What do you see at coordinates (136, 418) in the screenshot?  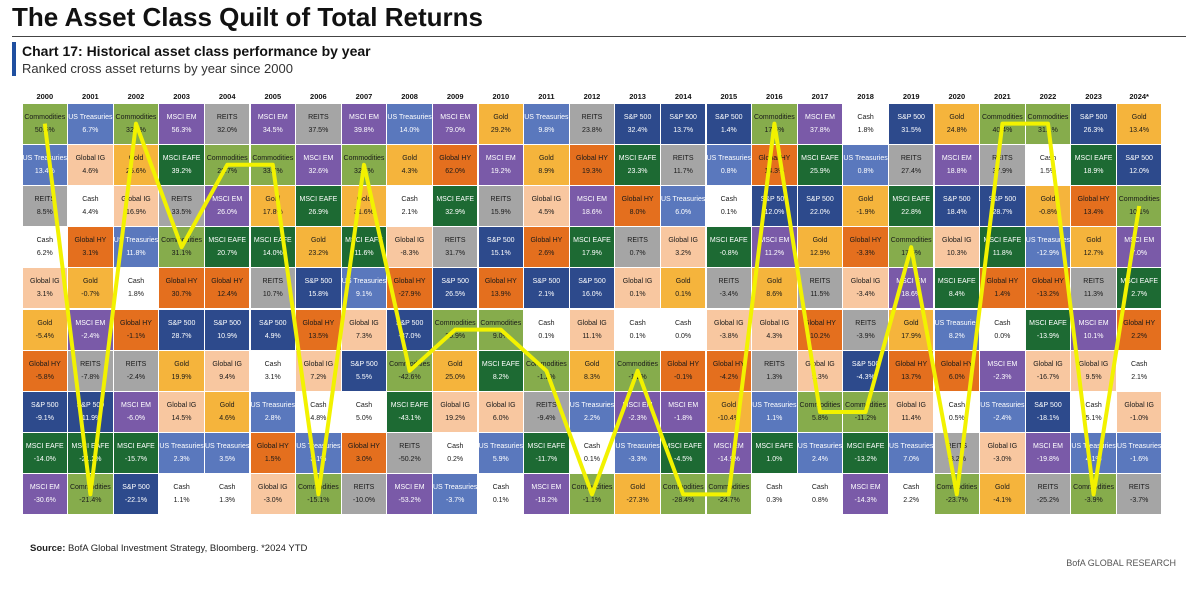 I see `asset-return: -6.0%` at bounding box center [136, 418].